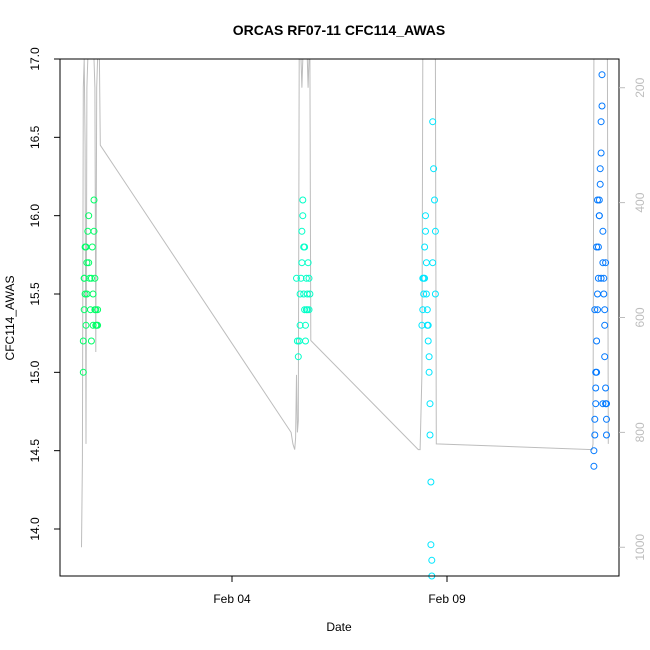  Describe the element at coordinates (35, 59) in the screenshot. I see `y-tick-label: 17.0` at that location.